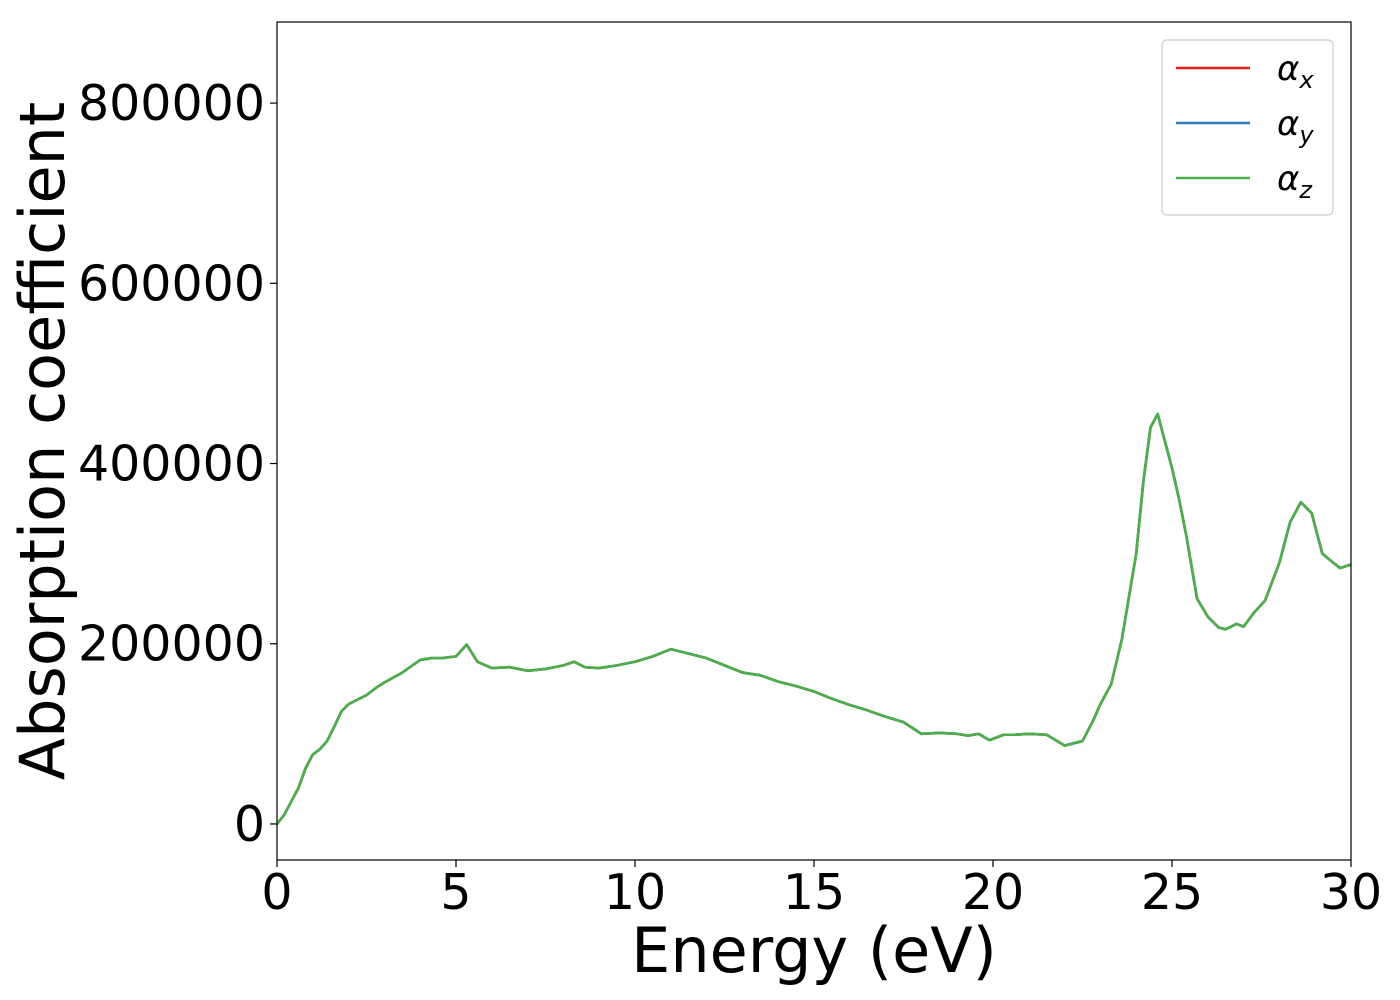 This screenshot has width=1400, height=1000. What do you see at coordinates (276, 892) in the screenshot?
I see `x-tick-label: 0` at bounding box center [276, 892].